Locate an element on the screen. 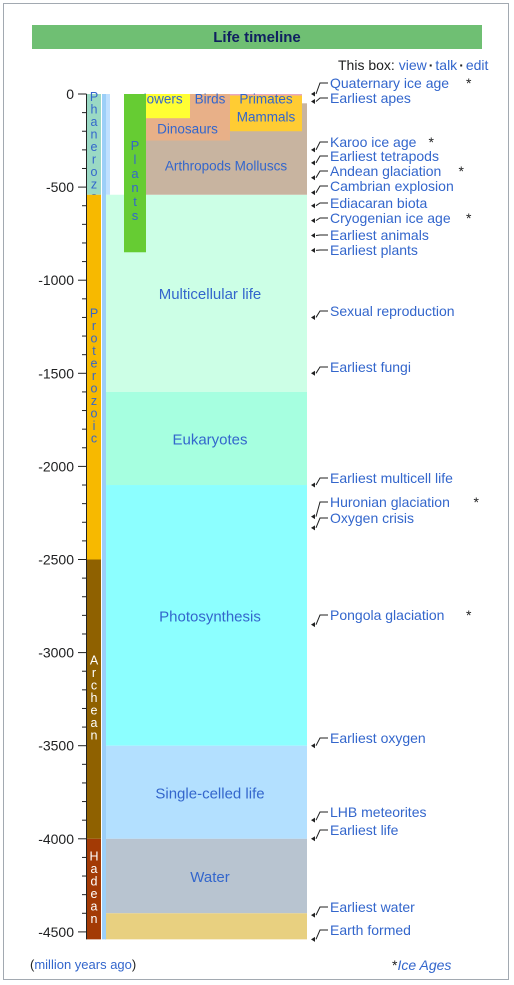 This screenshot has width=514, height=985. plants-letter: P is located at coordinates (135, 145).